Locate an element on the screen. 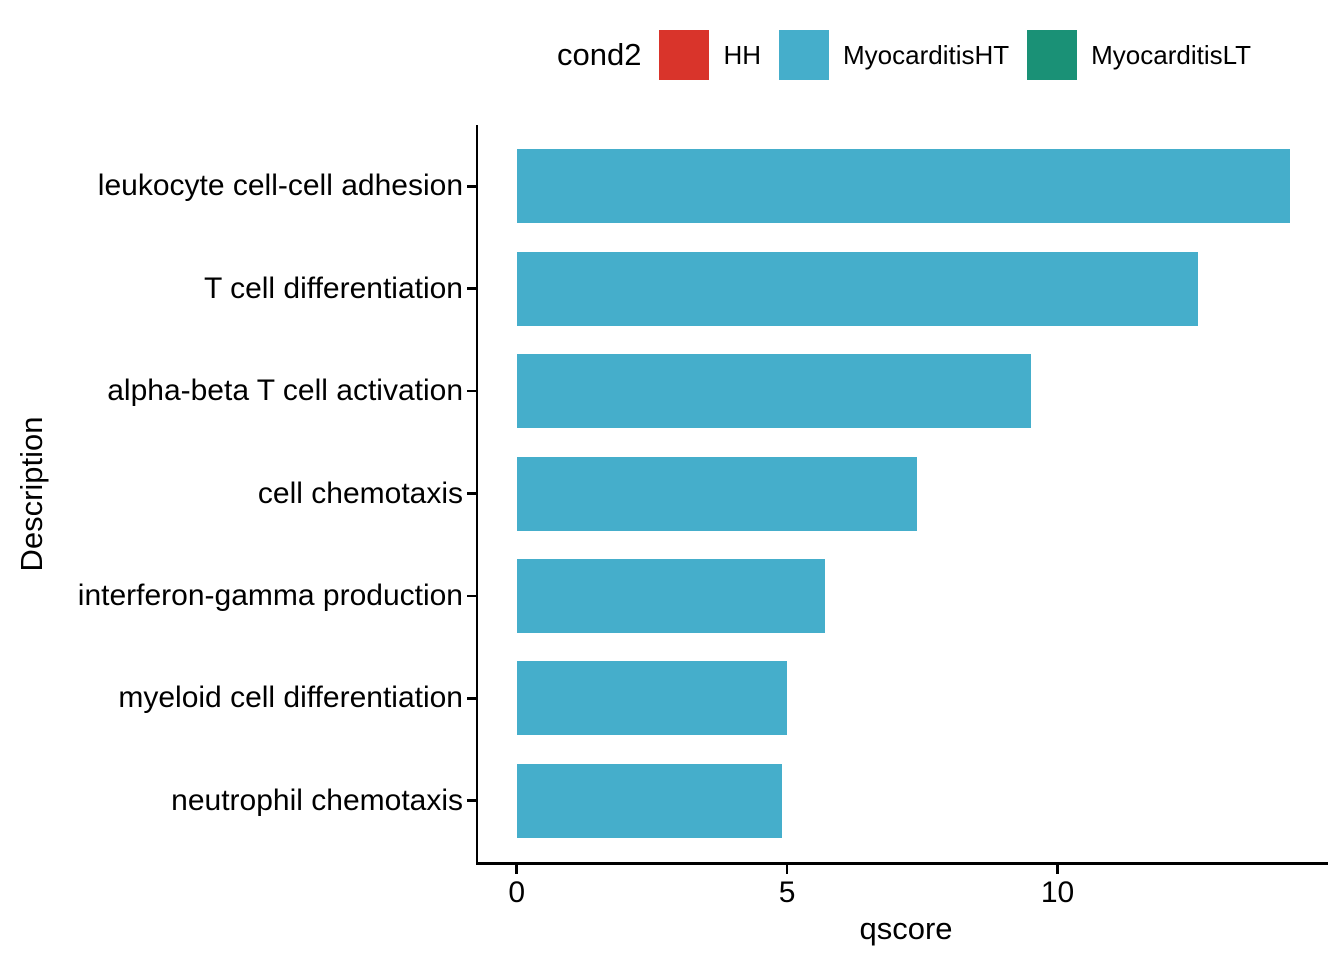 The height and width of the screenshot is (960, 1344). x-axis-title: qscore is located at coordinates (906, 928).